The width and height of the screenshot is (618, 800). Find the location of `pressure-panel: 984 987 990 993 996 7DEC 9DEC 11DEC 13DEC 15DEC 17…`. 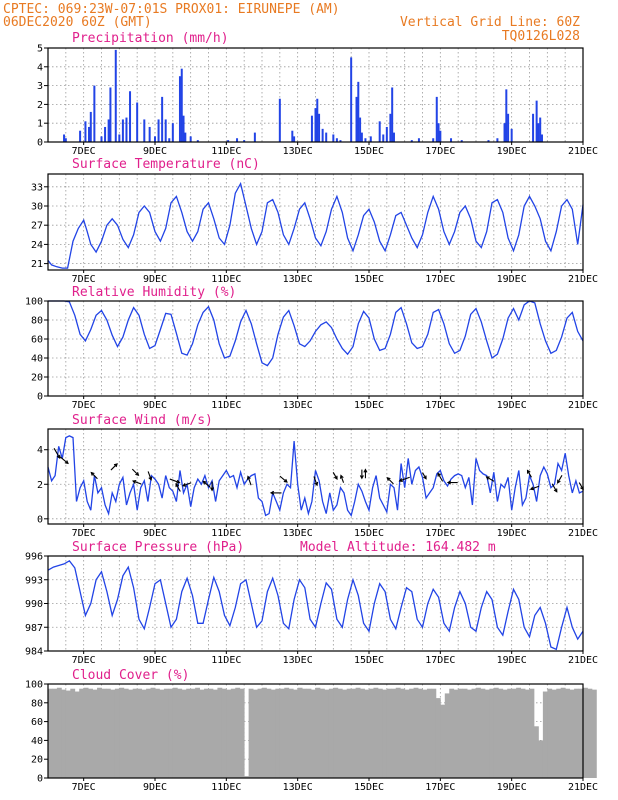

pressure-panel: 984 987 990 993 996 7DEC 9DEC 11DEC 13DEC 15DEC 17… is located at coordinates (311, 603).